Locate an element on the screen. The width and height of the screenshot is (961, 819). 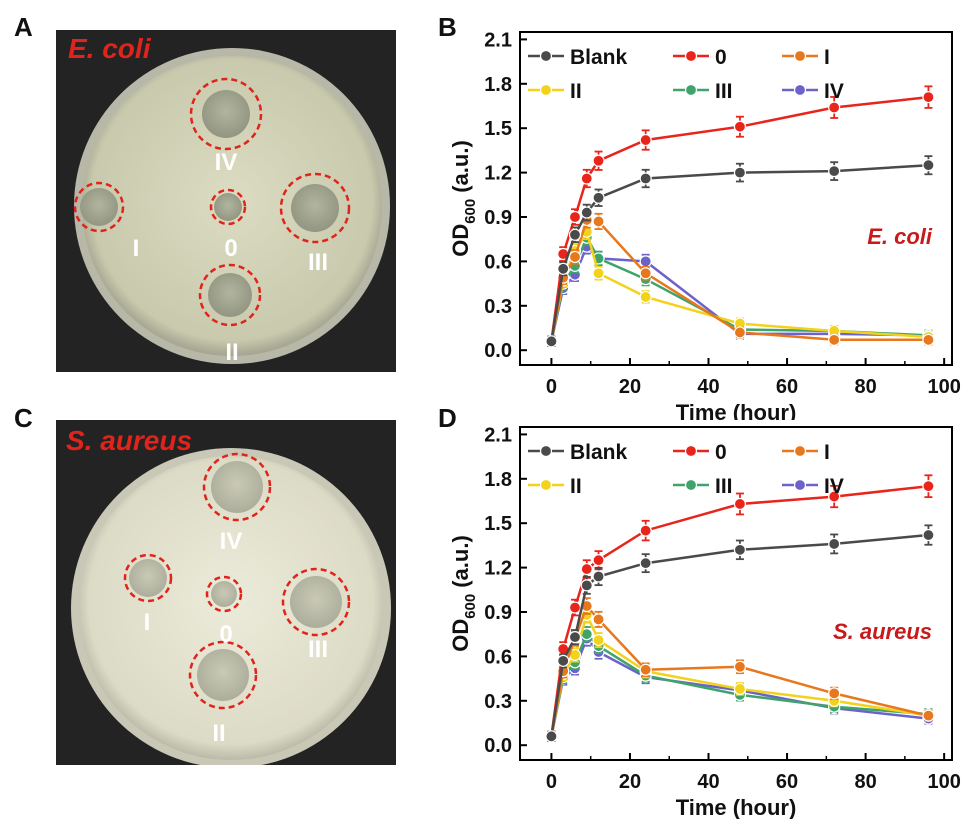
x-tick-label: 20 is located at coordinates (630, 782).